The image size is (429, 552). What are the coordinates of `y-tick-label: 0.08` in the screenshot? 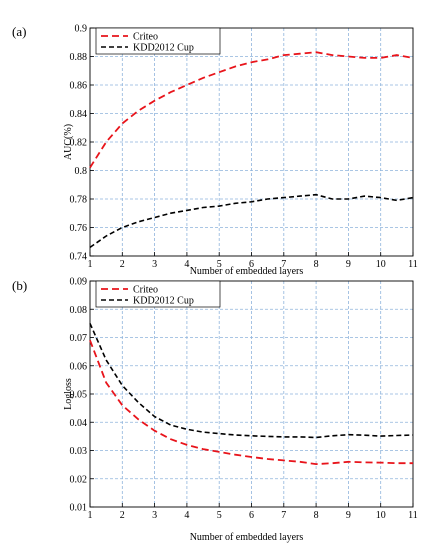 It's located at (79, 310).